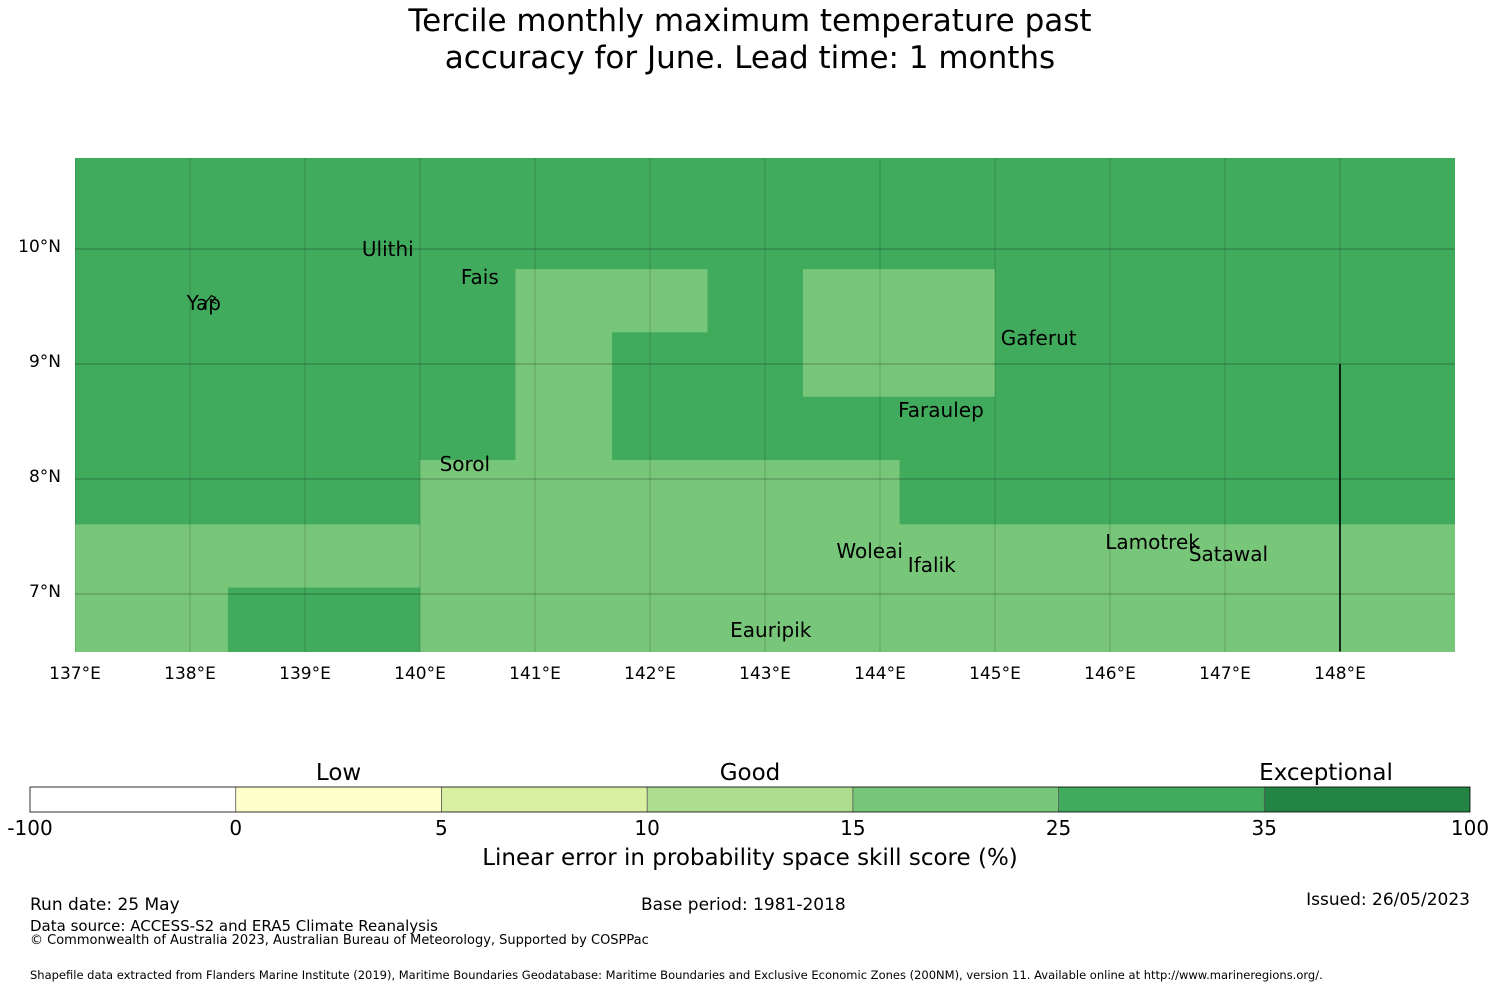 The image size is (1500, 990). What do you see at coordinates (39, 247) in the screenshot?
I see `lat-tick-label: 10°N` at bounding box center [39, 247].